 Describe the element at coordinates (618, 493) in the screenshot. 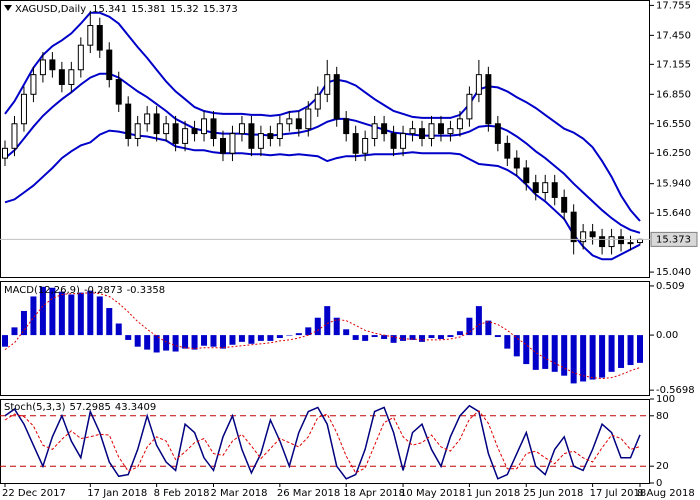

I see `x-tick-label: 17 Jul 2018` at that location.